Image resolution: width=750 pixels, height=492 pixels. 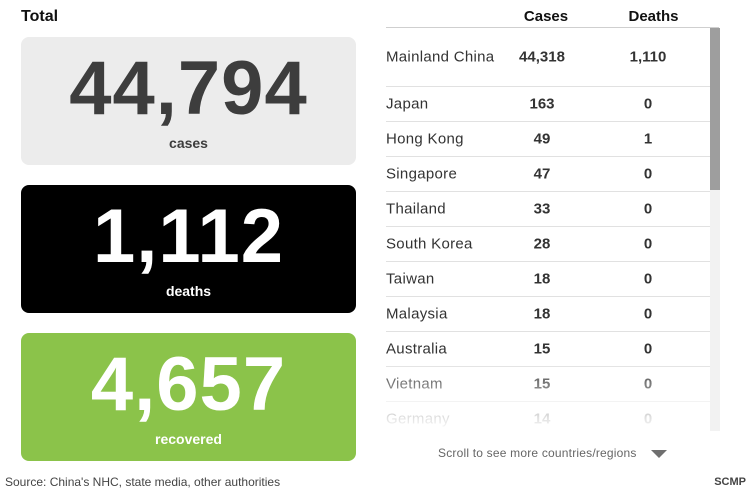 I want to click on country-name: Germany, so click(x=418, y=419).